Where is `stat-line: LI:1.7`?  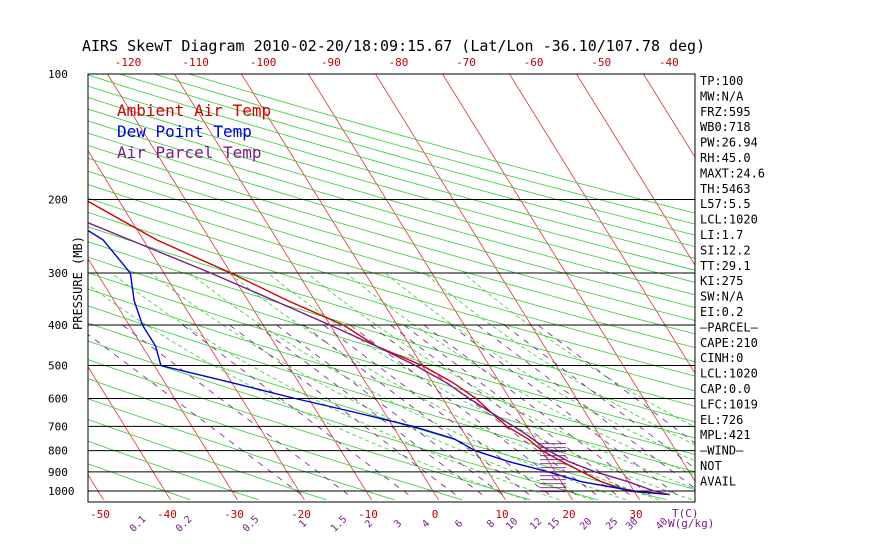
stat-line: LI:1.7 is located at coordinates (721, 235).